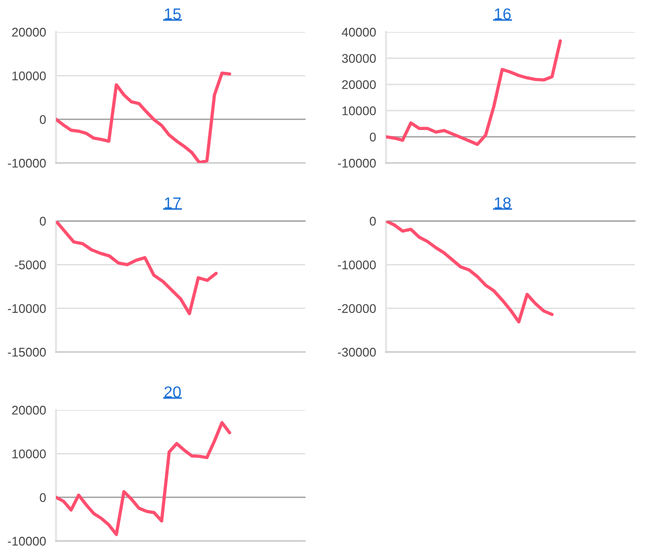  I want to click on chart-title: 20, so click(172, 392).